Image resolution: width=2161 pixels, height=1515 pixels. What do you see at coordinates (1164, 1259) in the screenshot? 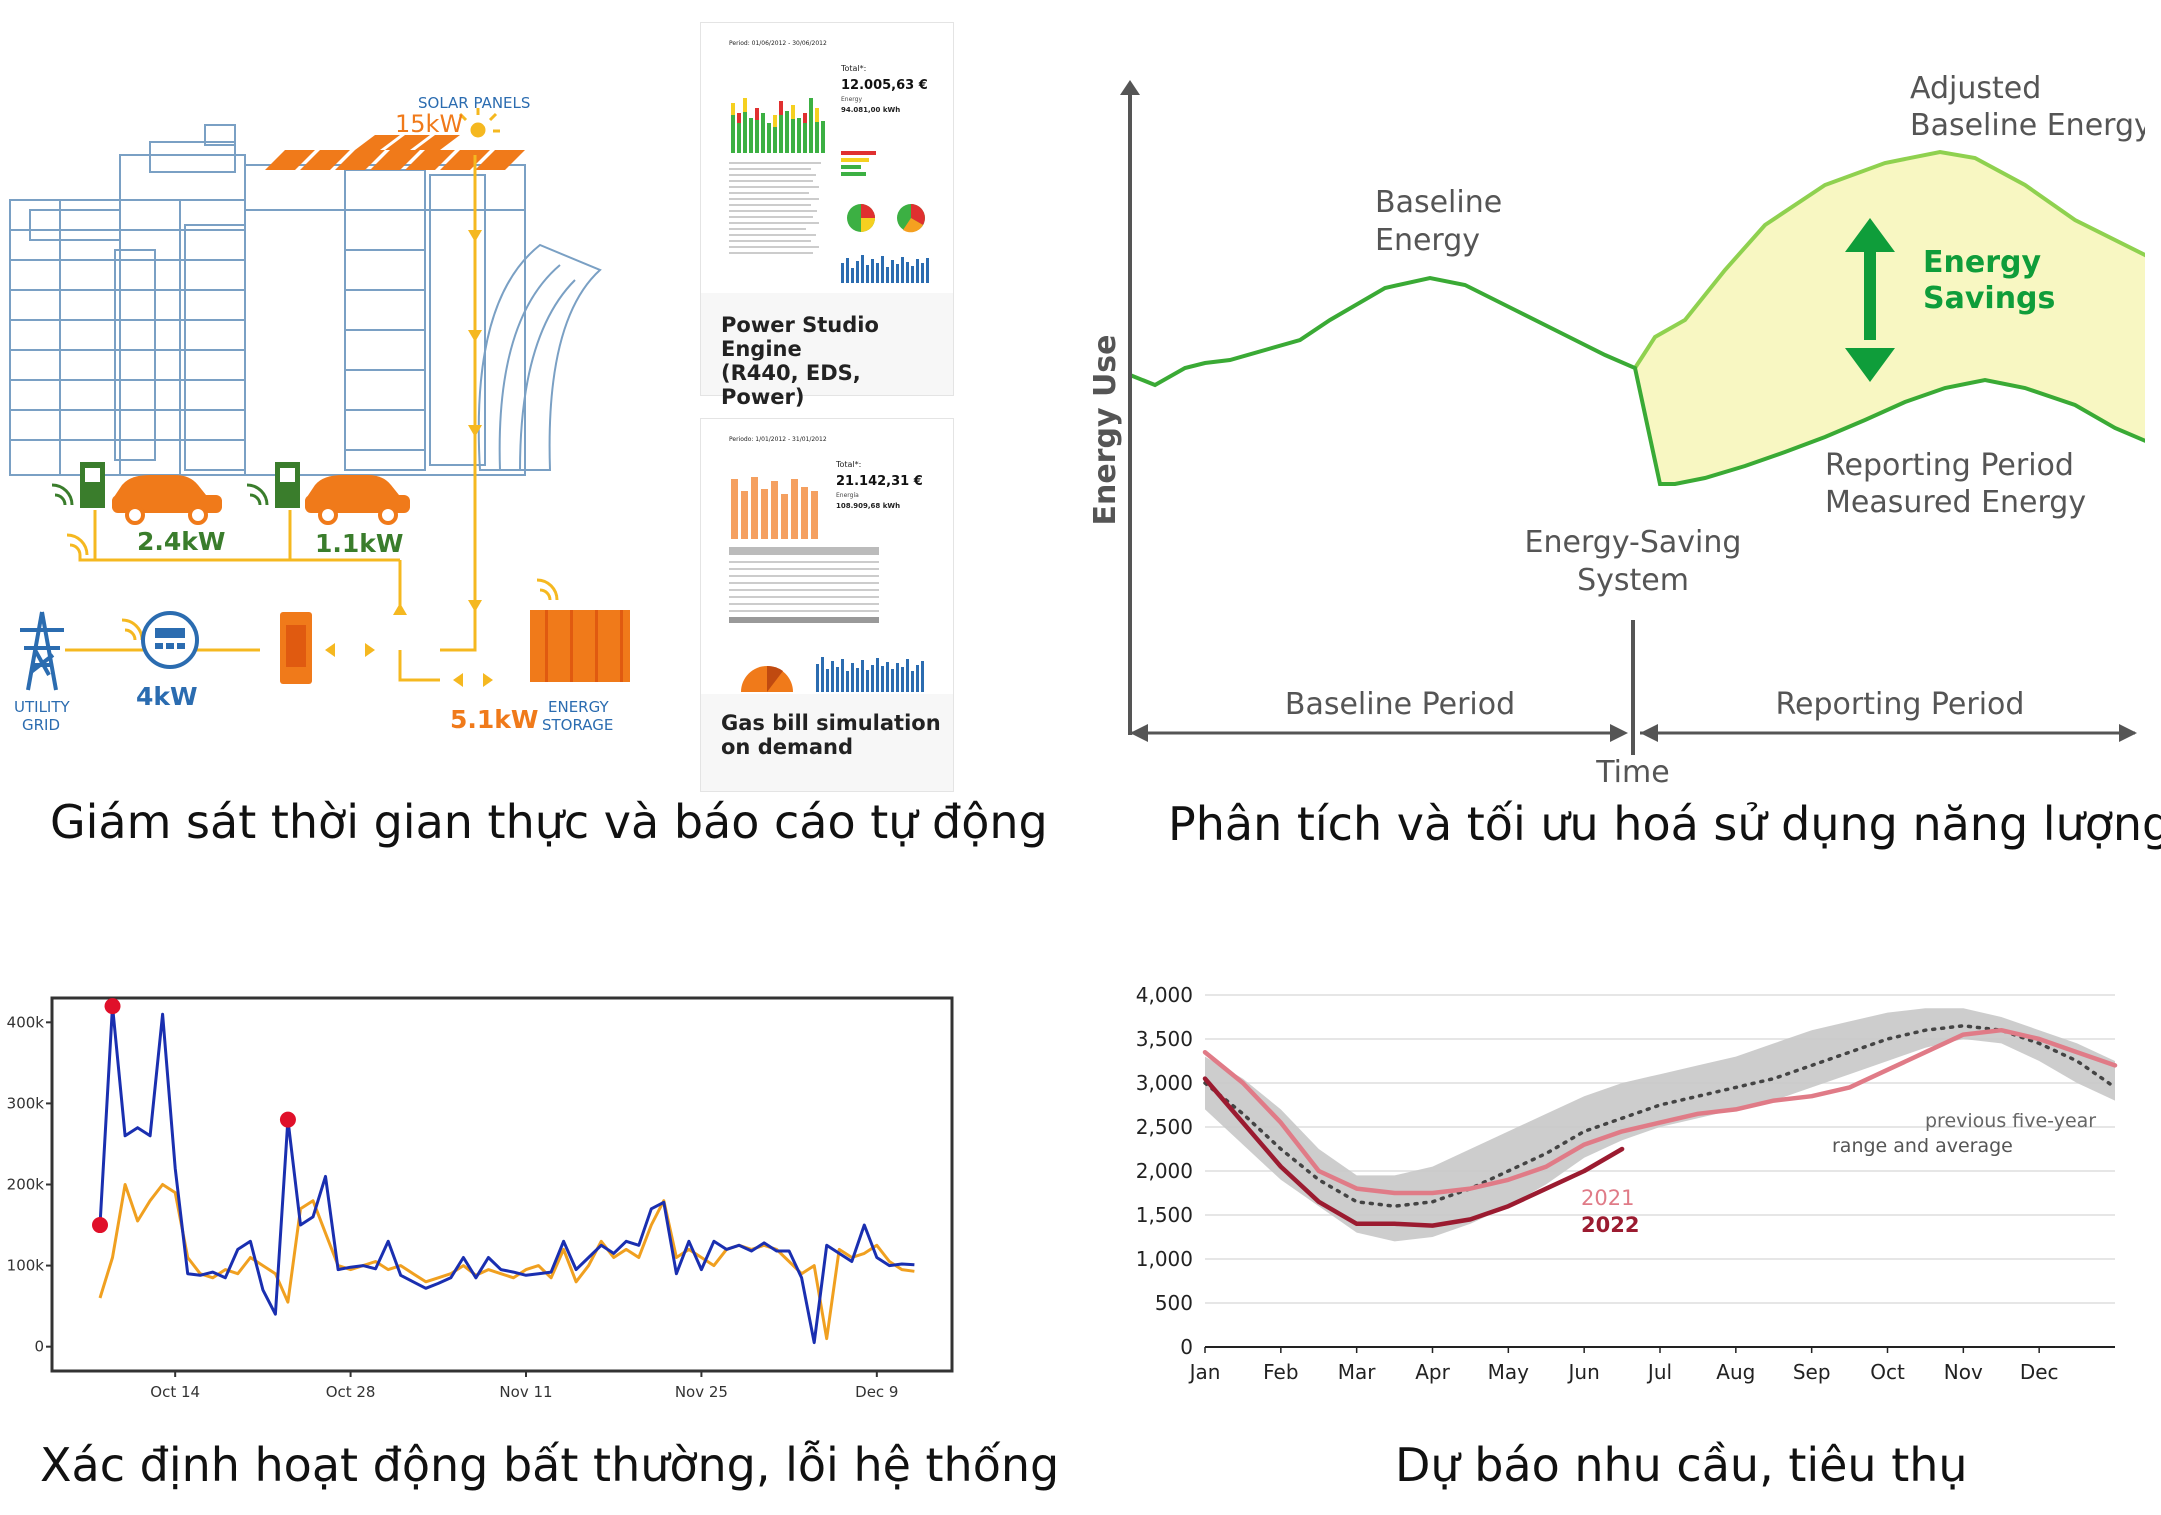
I see `y-tick-label: 1,000` at bounding box center [1164, 1259].